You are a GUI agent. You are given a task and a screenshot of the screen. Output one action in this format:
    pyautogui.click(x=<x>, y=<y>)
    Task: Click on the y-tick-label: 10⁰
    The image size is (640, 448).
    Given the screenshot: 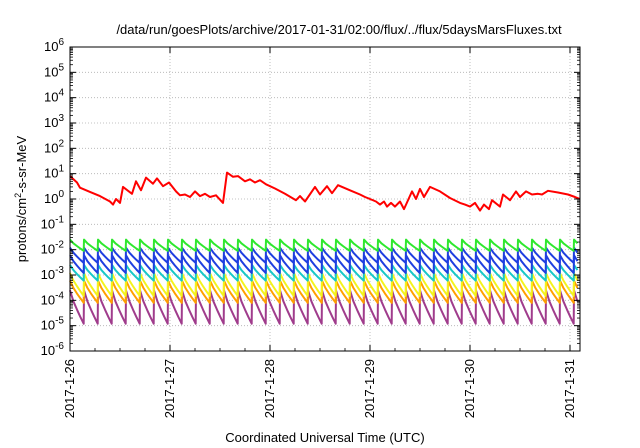 What is the action you would take?
    pyautogui.click(x=54, y=197)
    